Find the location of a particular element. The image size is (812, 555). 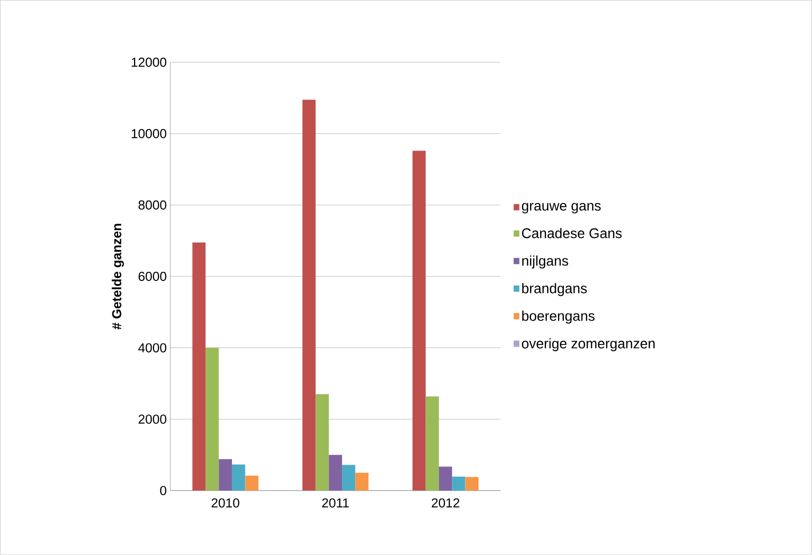

legend-label: boerengans is located at coordinates (558, 317).